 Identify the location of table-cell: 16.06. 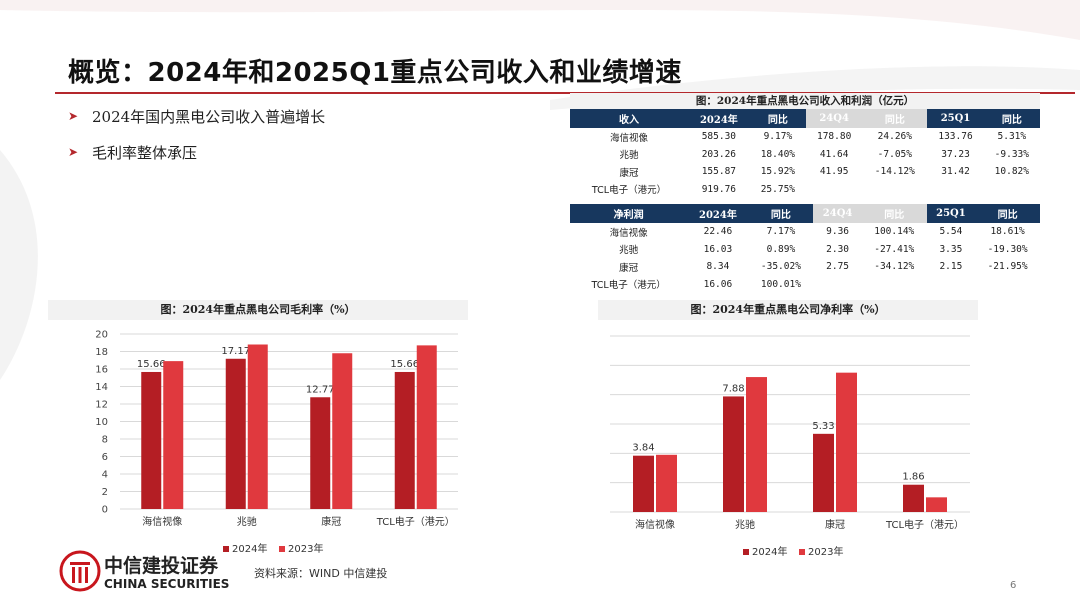
(718, 284).